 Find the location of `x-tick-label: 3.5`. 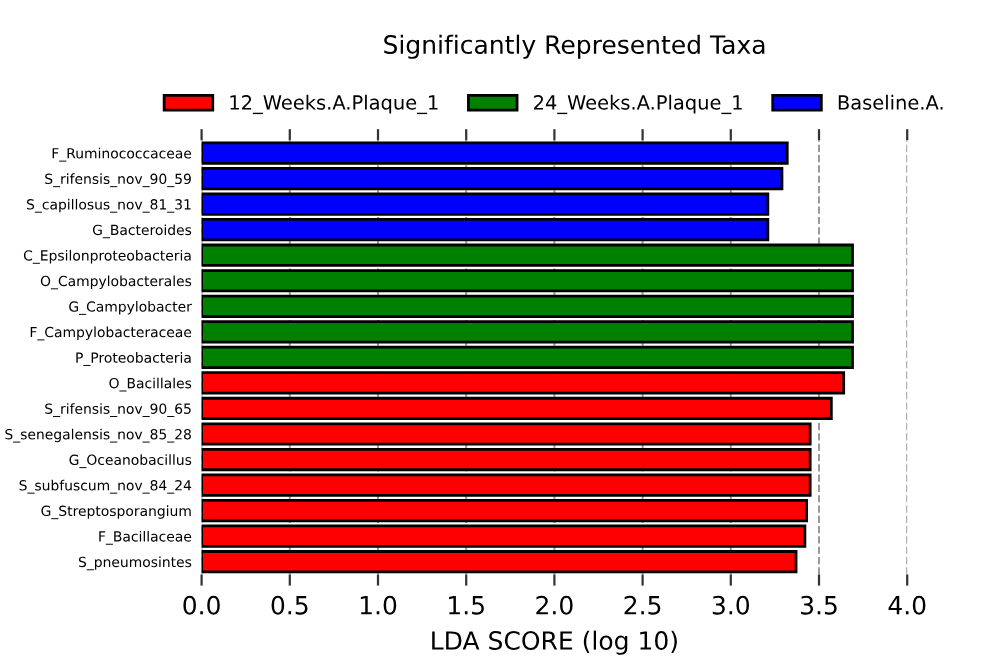

x-tick-label: 3.5 is located at coordinates (819, 605).